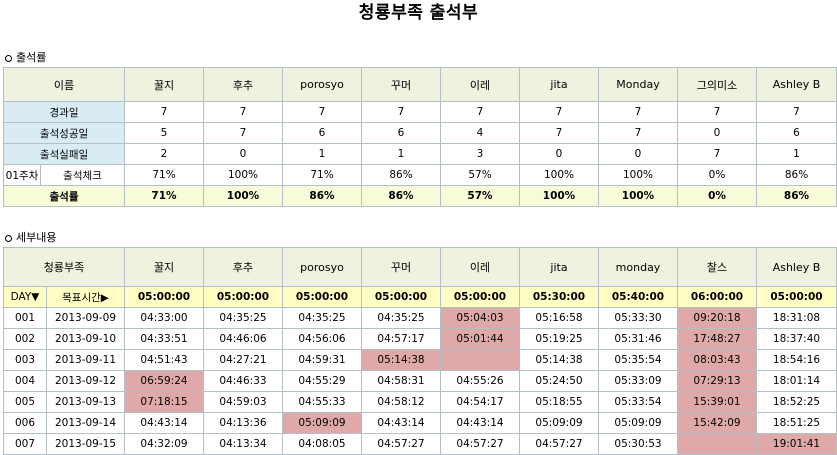 The width and height of the screenshot is (837, 455). What do you see at coordinates (26, 360) in the screenshot?
I see `day-number: 003` at bounding box center [26, 360].